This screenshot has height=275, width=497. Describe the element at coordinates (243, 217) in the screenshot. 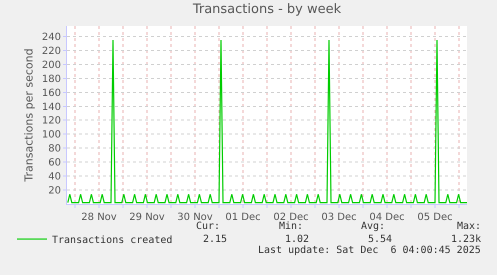

I see `x-tick-label: 01 Dec` at that location.